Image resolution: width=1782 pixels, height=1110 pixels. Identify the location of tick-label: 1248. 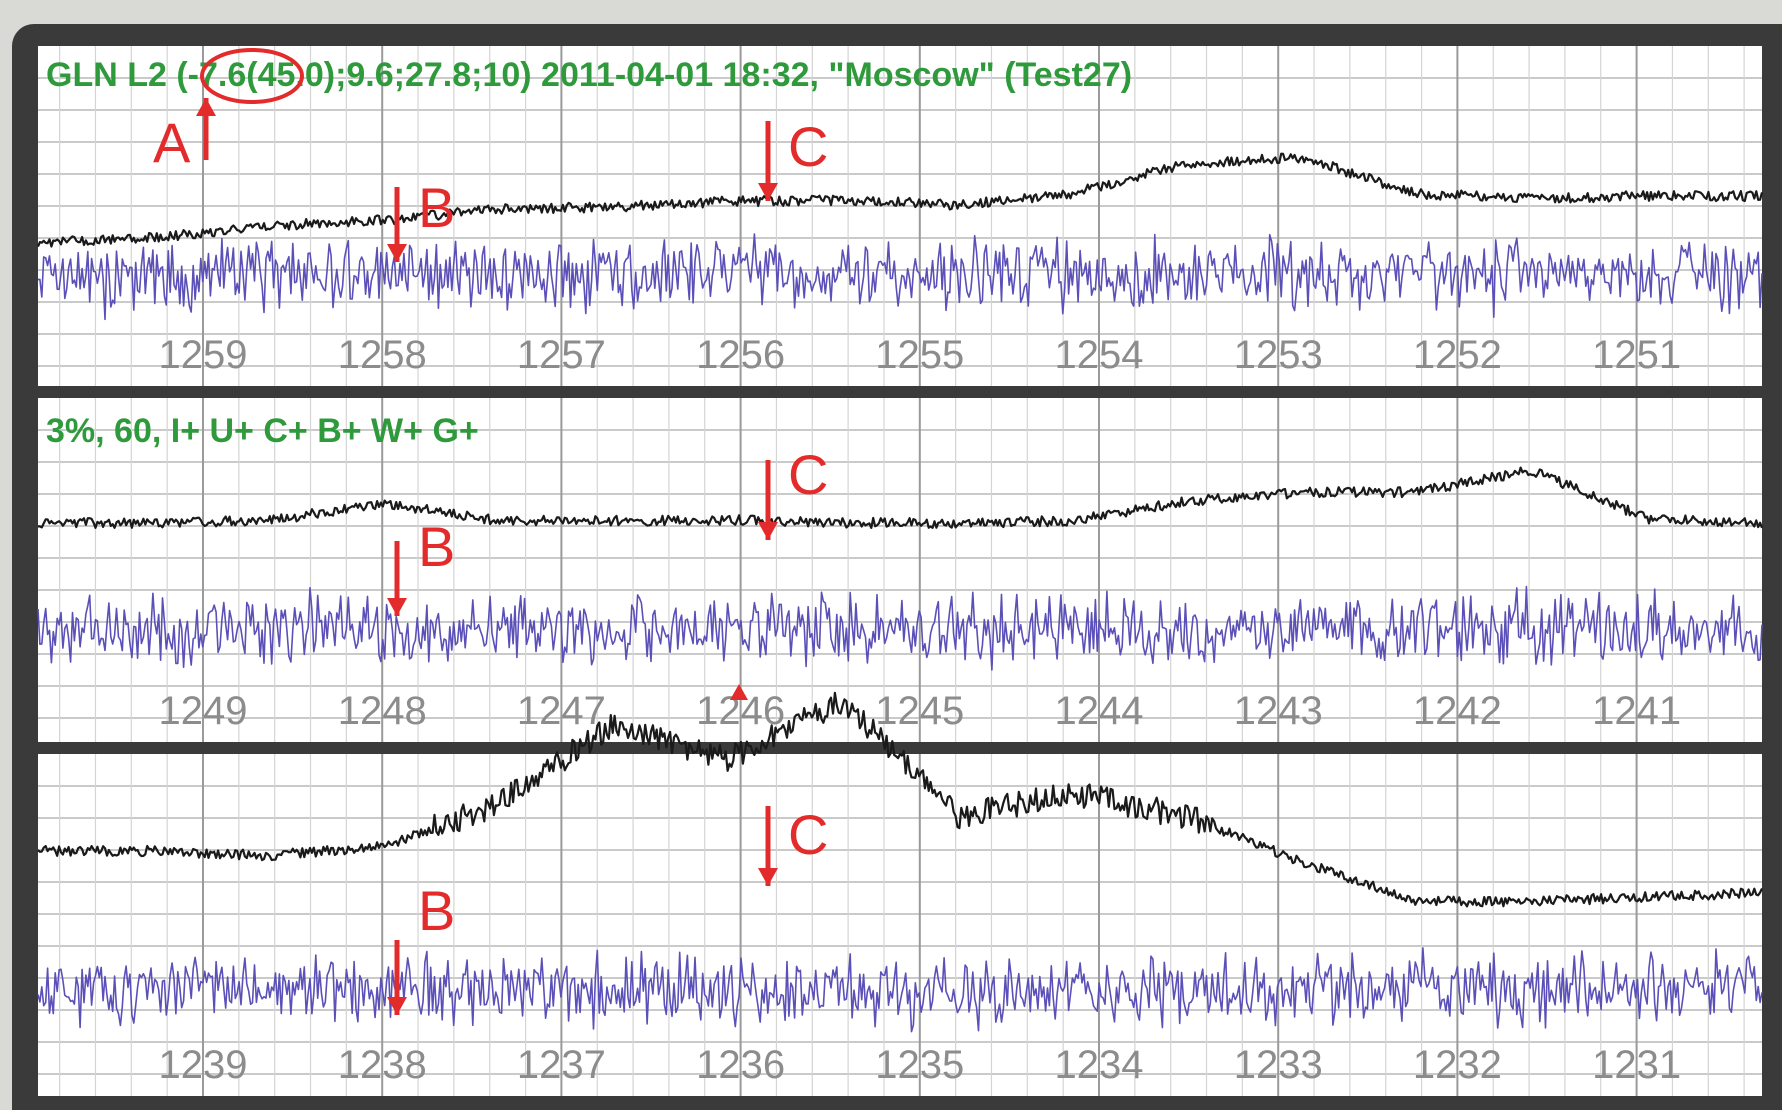
(382, 711).